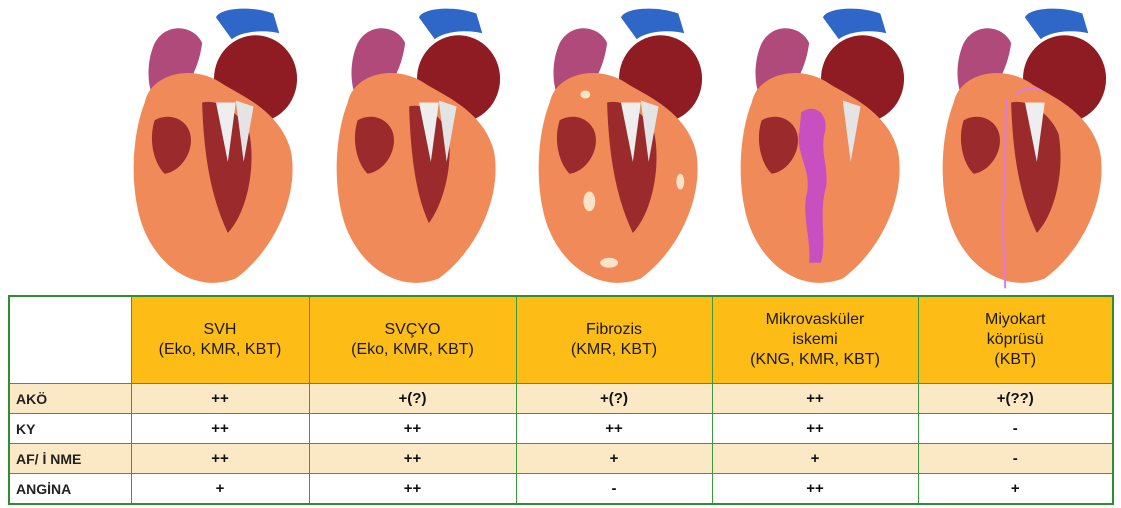 This screenshot has height=508, width=1121. I want to click on column-header-line: (KMR, KBT), so click(614, 349).